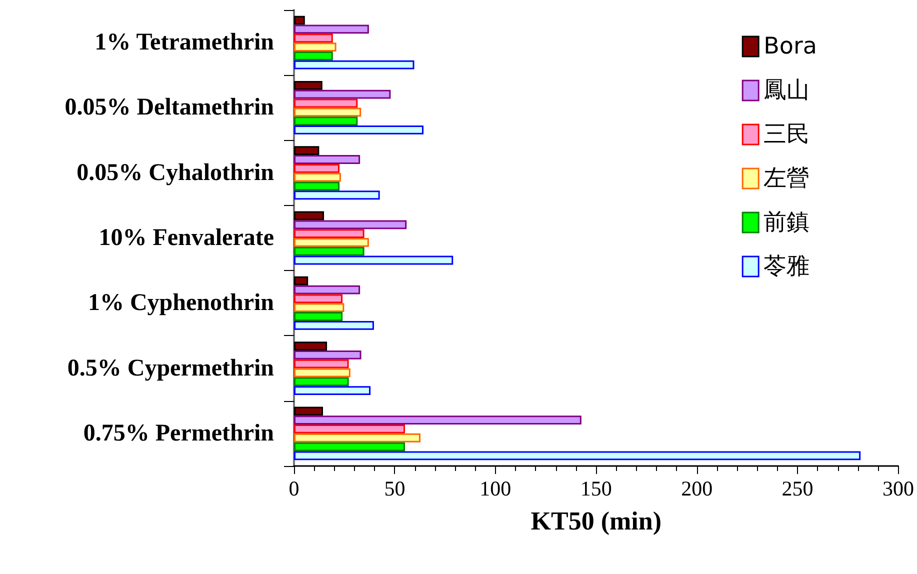 The width and height of the screenshot is (917, 574). What do you see at coordinates (787, 179) in the screenshot?
I see `legend-label: 左營` at bounding box center [787, 179].